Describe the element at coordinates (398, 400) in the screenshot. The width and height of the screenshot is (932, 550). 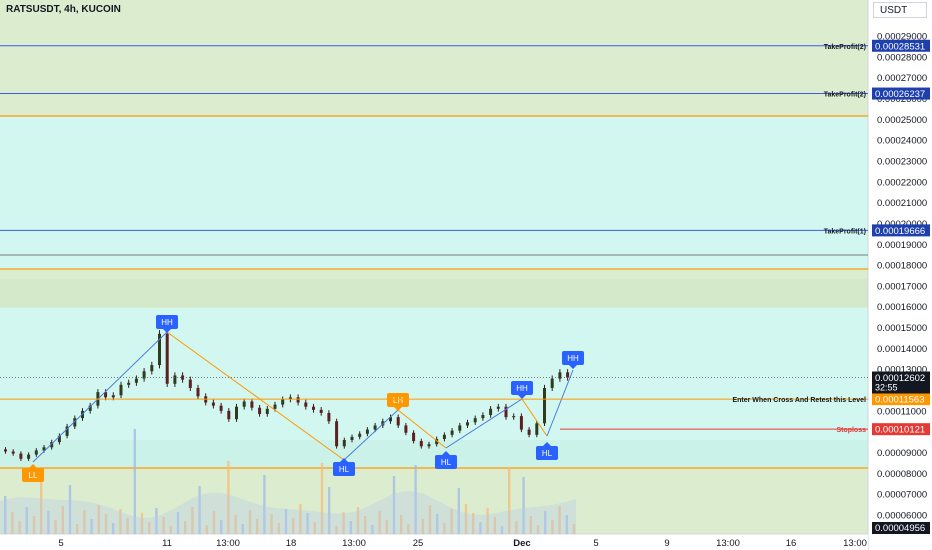
I see `marker-label: LH` at that location.